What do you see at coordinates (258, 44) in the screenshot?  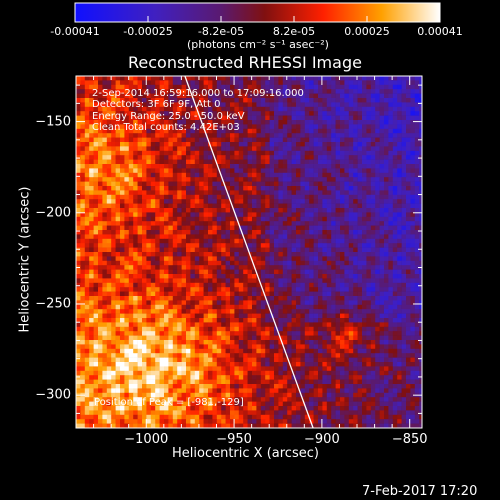 I see `colorbar-unit-label: (photons cm⁻² s⁻¹ asec⁻²)` at bounding box center [258, 44].